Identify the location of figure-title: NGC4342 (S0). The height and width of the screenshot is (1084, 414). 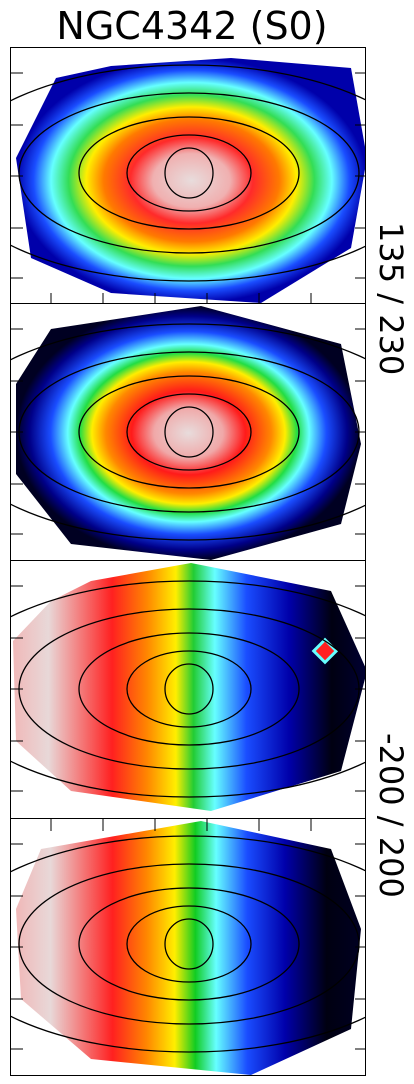
(192, 26).